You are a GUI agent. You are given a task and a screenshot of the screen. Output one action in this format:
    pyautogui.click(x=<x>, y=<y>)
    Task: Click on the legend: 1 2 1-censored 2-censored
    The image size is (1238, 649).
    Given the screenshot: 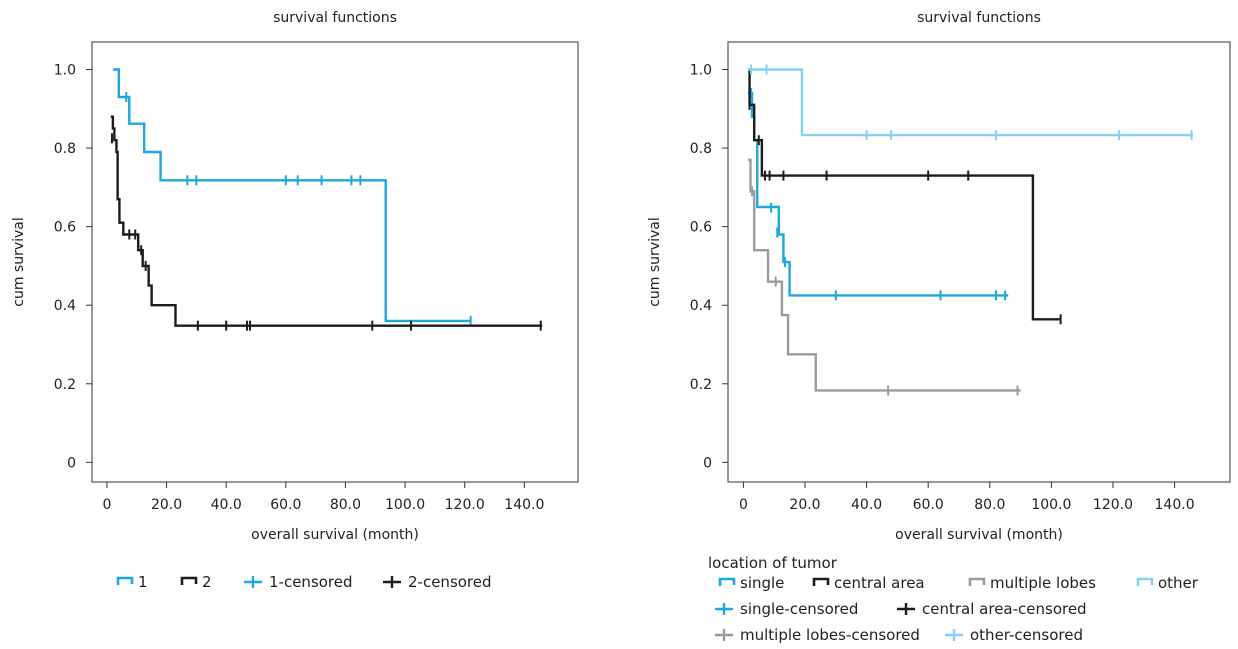 What is the action you would take?
    pyautogui.click(x=304, y=582)
    